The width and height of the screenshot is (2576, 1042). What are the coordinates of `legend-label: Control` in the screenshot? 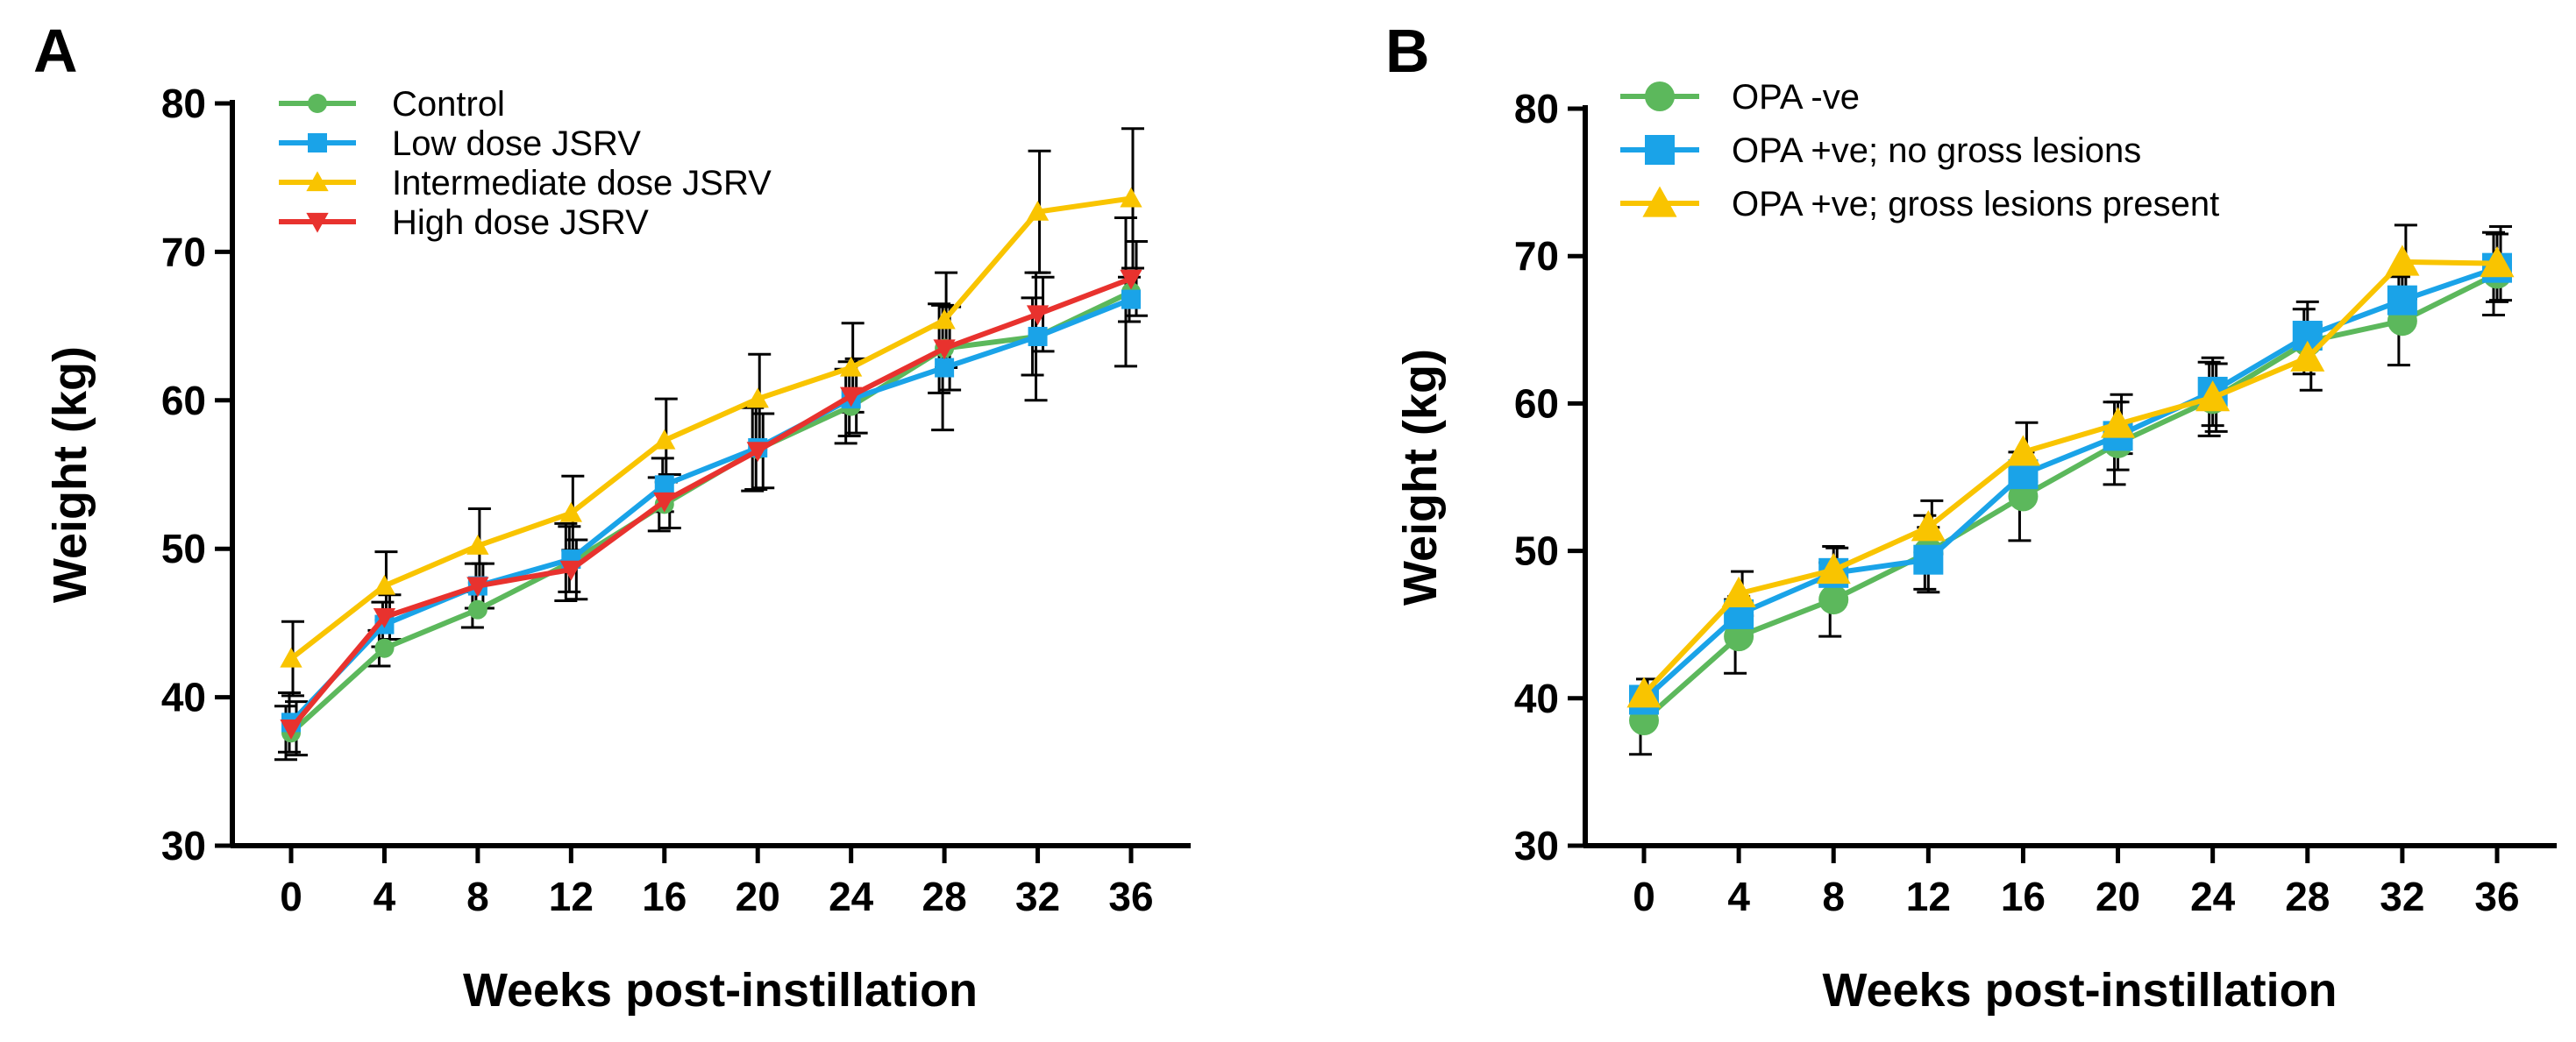 It's located at (448, 105).